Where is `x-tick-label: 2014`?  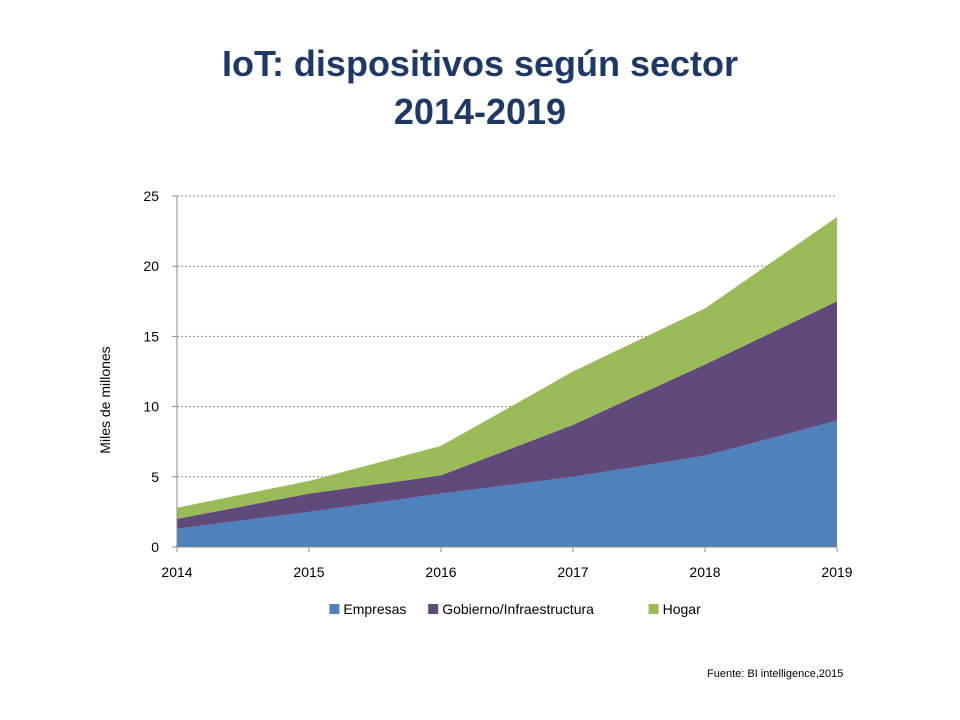
x-tick-label: 2014 is located at coordinates (176, 572).